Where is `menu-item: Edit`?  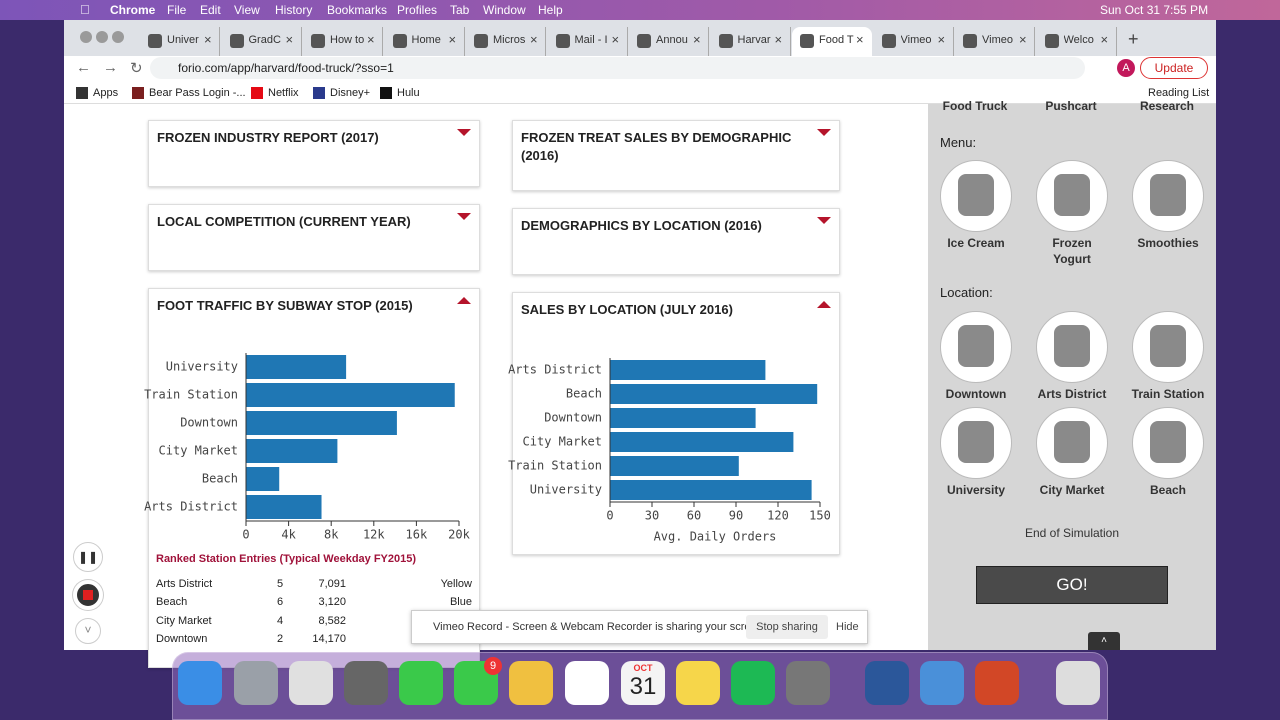
menu-item: Edit is located at coordinates (210, 10).